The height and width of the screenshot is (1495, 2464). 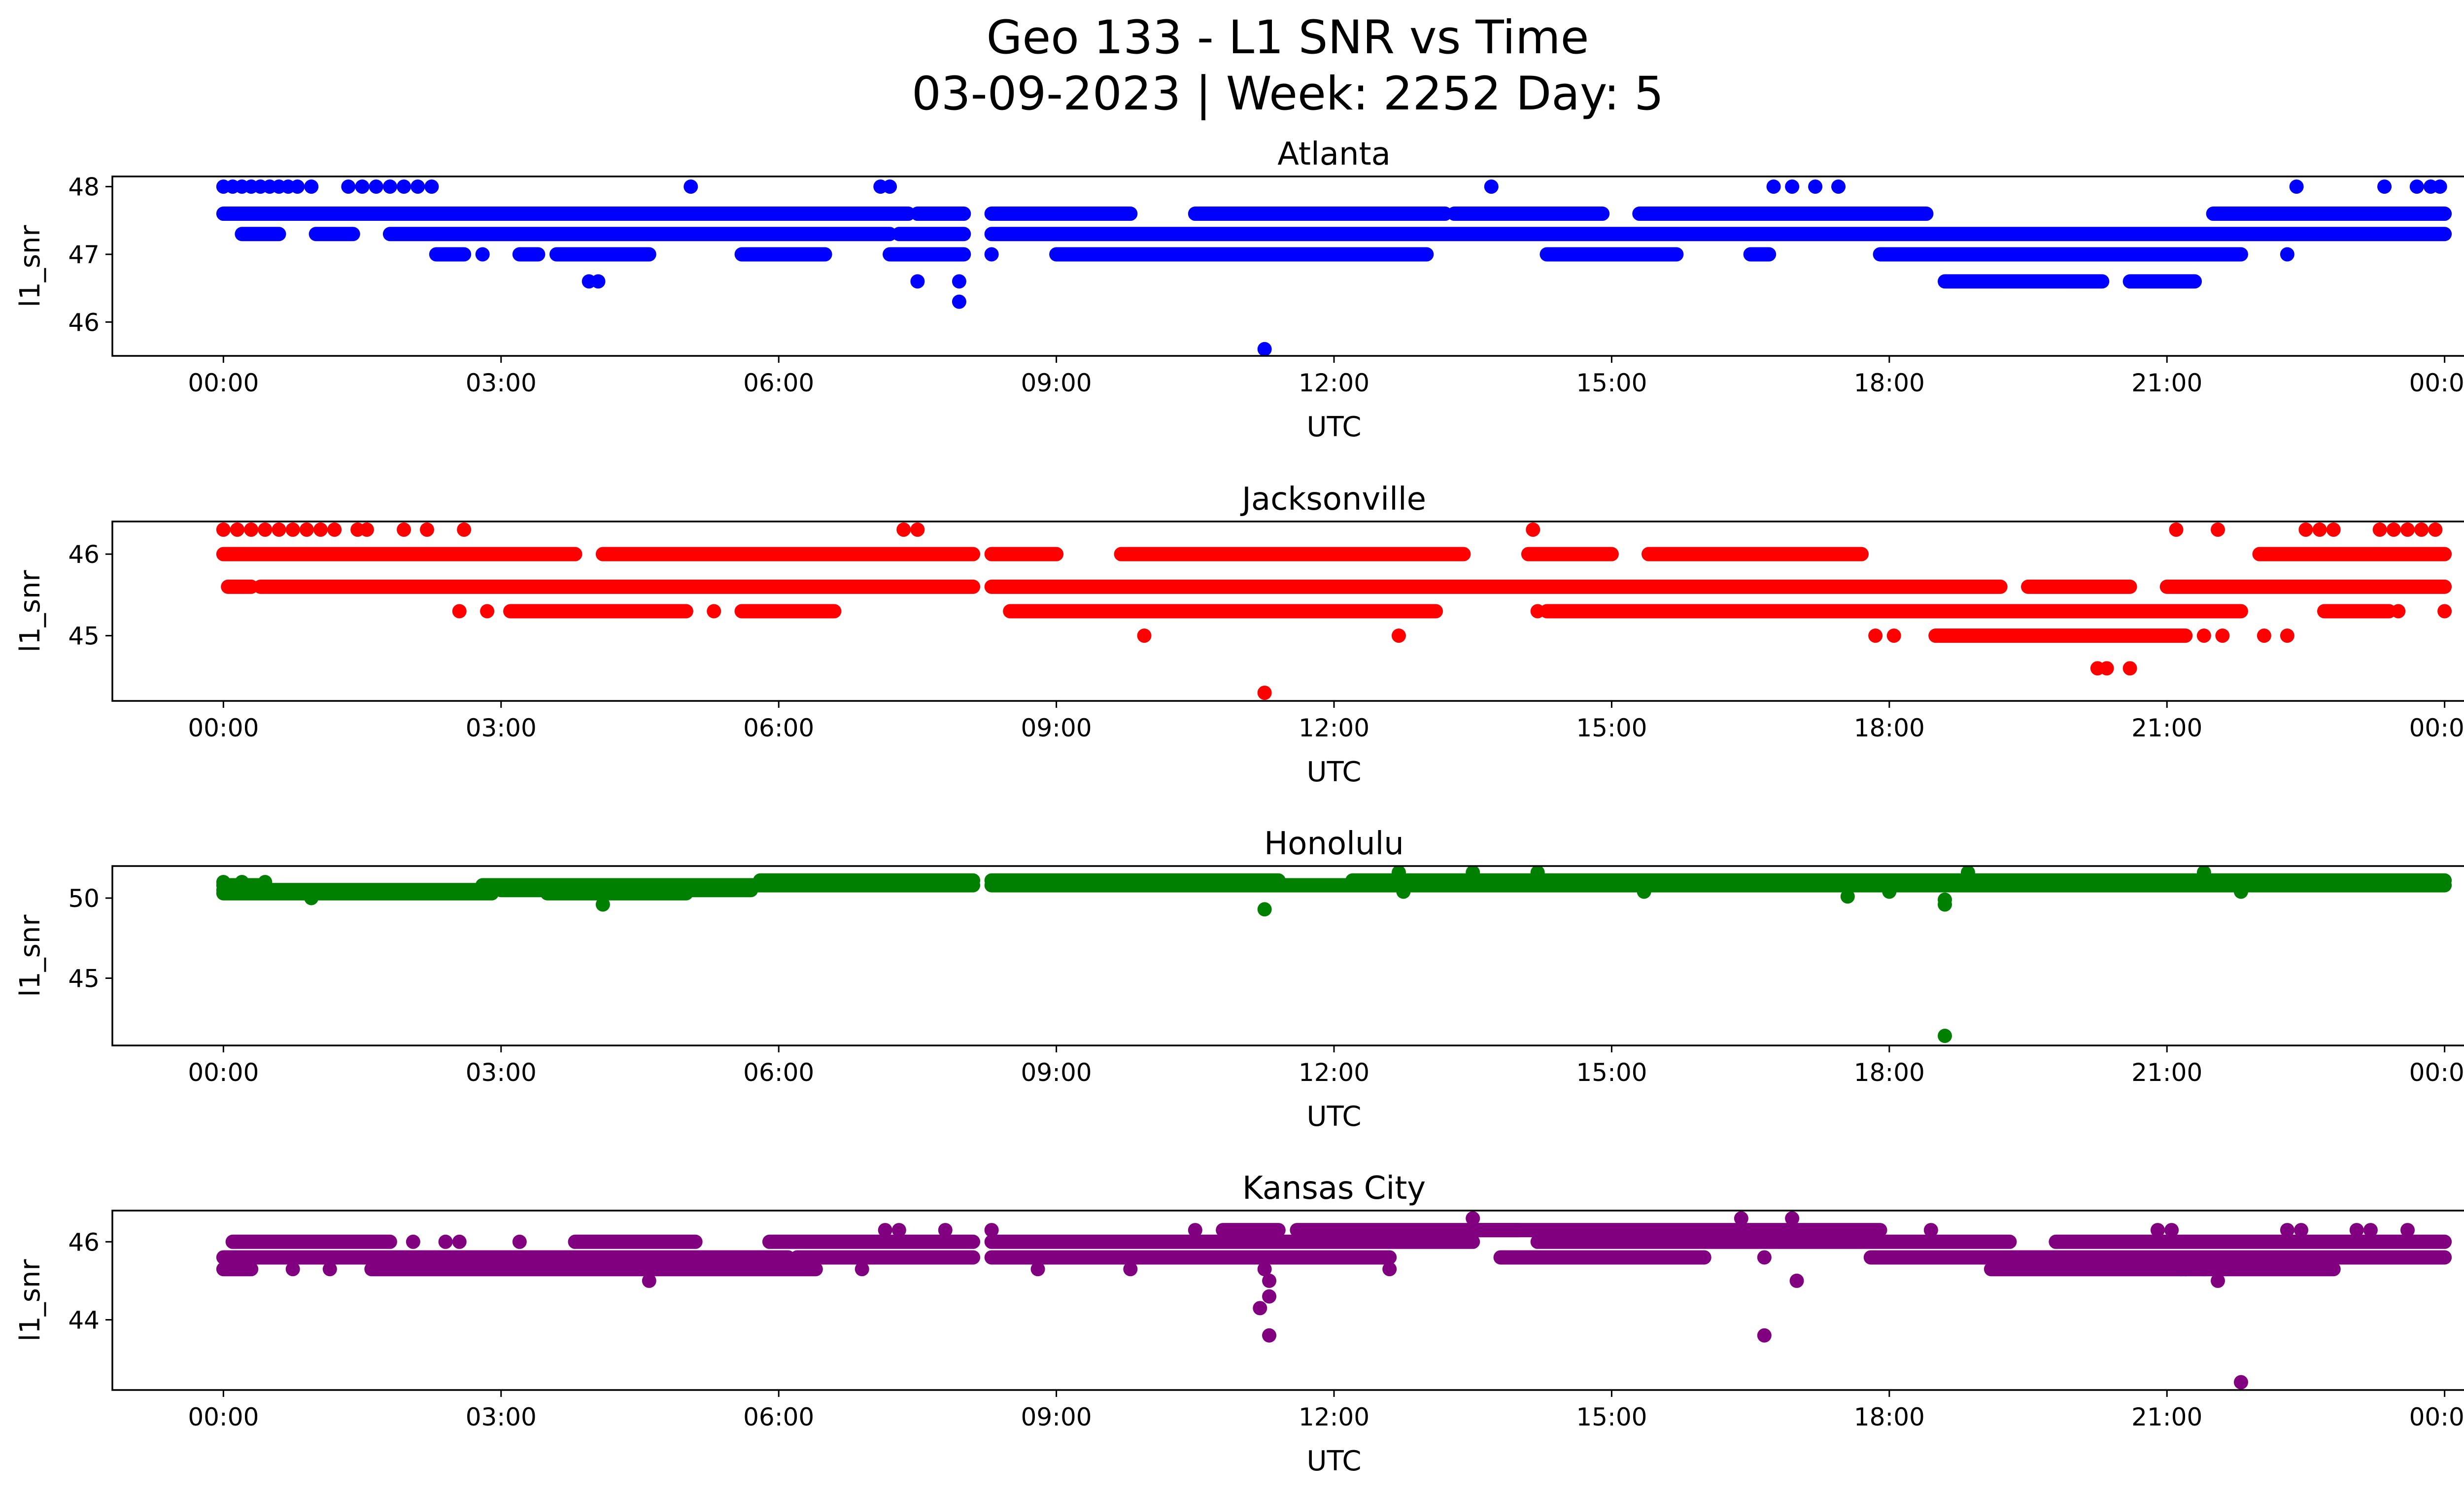 I want to click on y-tick-label: 45, so click(x=84, y=636).